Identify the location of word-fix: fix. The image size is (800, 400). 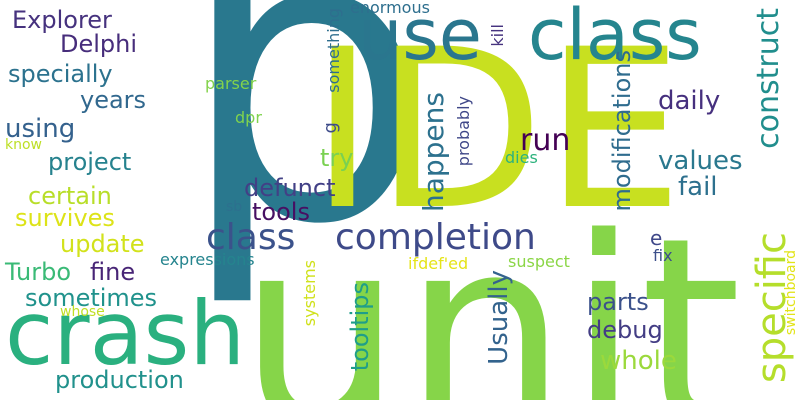
(663, 255).